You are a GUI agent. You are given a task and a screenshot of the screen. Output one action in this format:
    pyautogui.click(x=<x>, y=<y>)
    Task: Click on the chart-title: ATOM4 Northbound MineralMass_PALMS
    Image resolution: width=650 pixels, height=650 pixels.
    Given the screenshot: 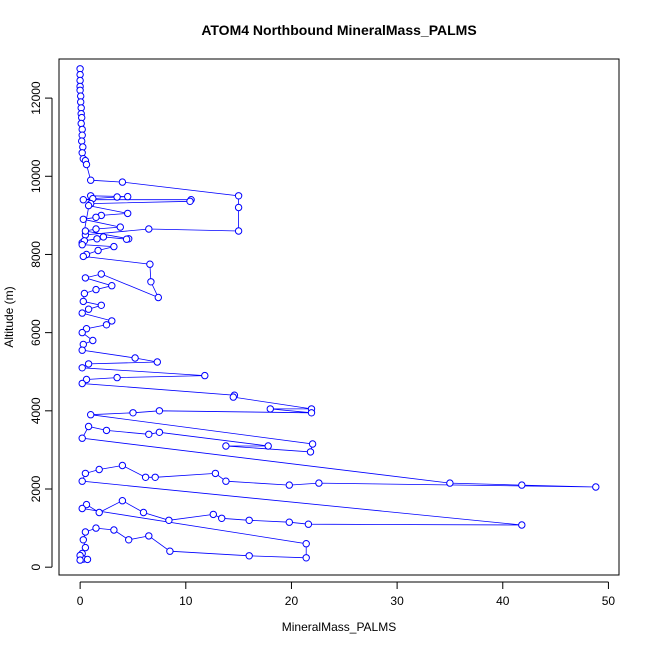 What is the action you would take?
    pyautogui.click(x=338, y=30)
    